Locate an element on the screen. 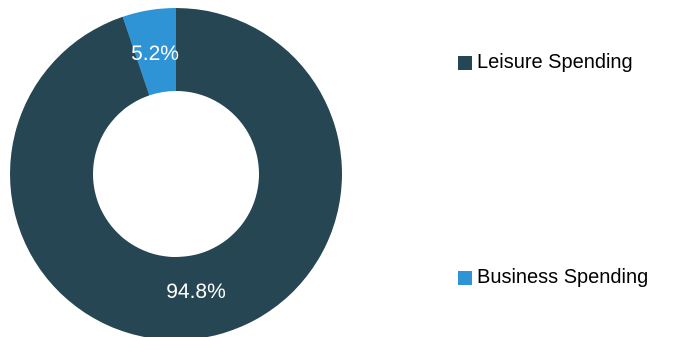  data-label-business-spending: 5.2% is located at coordinates (155, 53).